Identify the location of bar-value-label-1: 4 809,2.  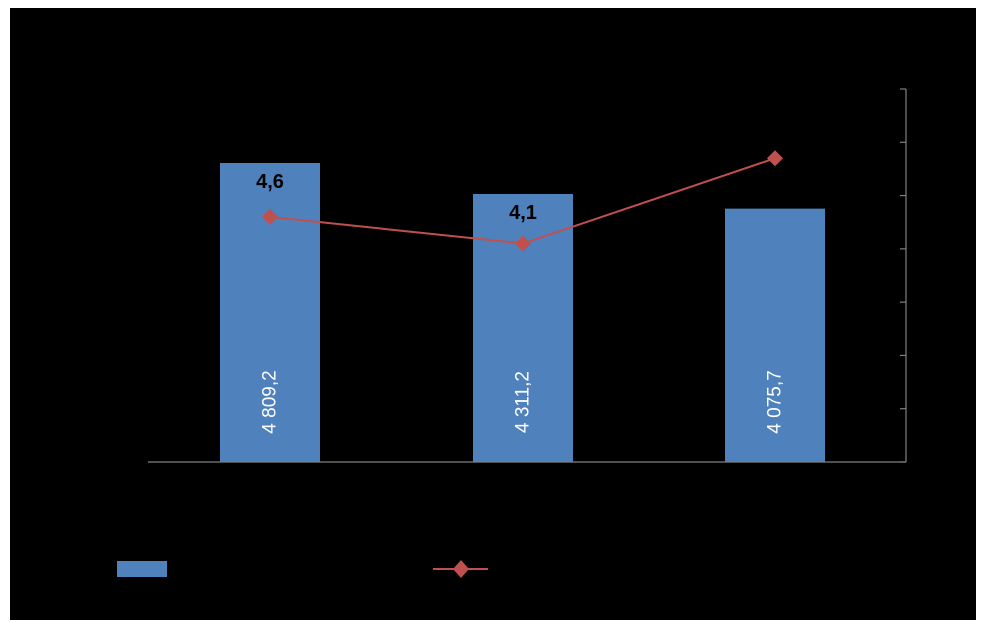
(270, 401).